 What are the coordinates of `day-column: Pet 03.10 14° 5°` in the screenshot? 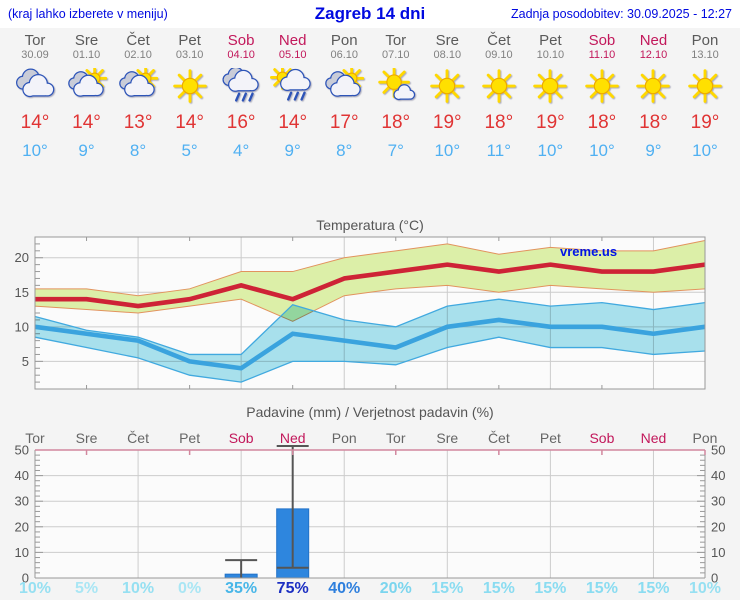 It's located at (190, 98).